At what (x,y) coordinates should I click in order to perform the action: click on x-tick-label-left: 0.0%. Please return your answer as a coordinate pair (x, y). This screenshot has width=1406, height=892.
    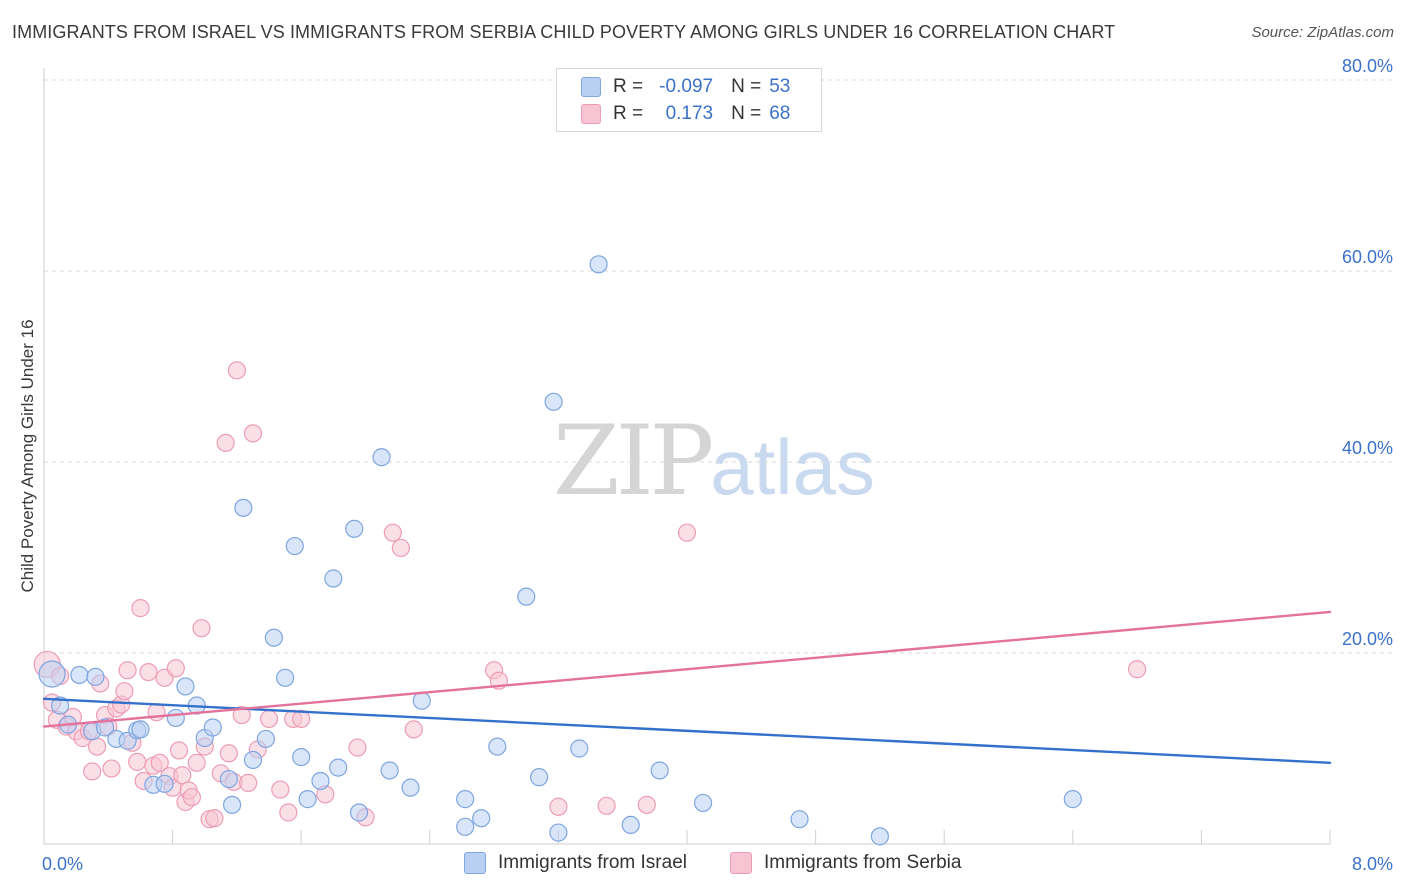
    Looking at the image, I should click on (62, 864).